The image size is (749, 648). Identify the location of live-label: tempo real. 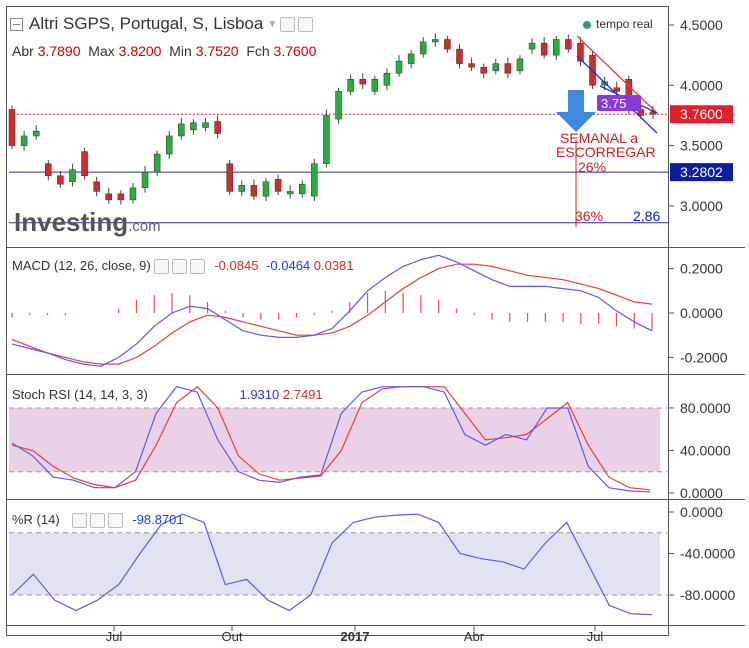
(624, 24).